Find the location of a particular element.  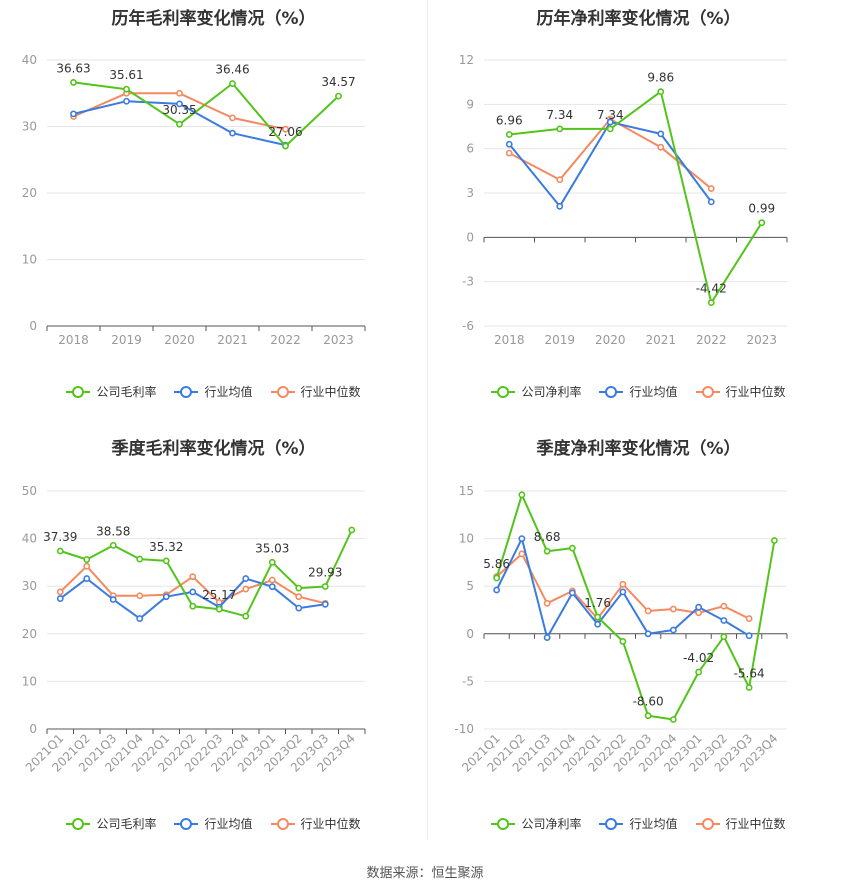

data-label: 25.17 is located at coordinates (219, 595).